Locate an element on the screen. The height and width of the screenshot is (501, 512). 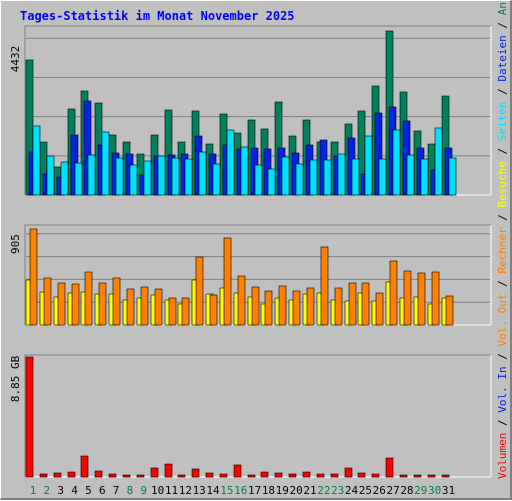
day-label-12: 12 is located at coordinates (185, 490).